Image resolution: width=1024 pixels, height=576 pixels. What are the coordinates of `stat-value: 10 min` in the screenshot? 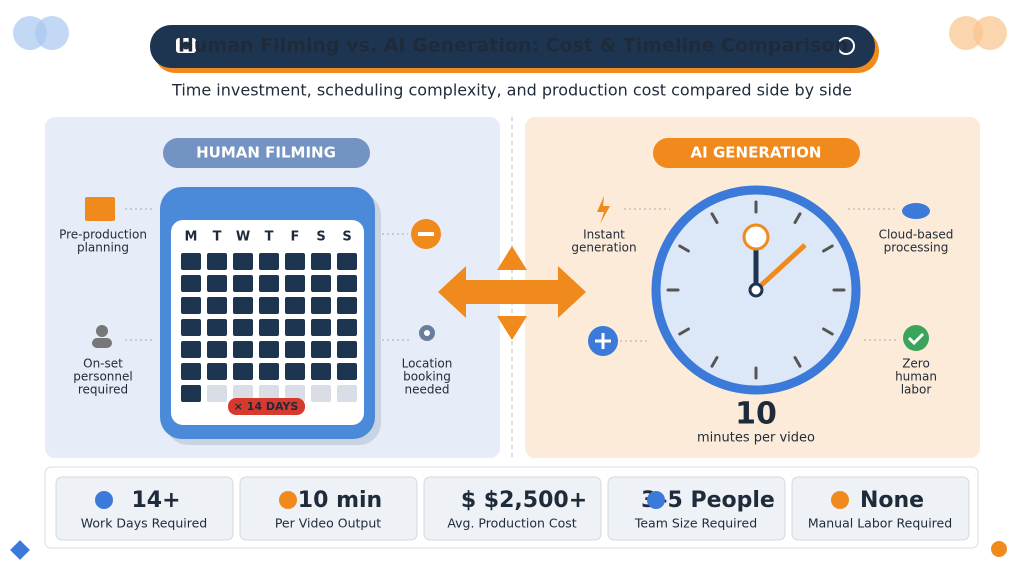 It's located at (340, 500).